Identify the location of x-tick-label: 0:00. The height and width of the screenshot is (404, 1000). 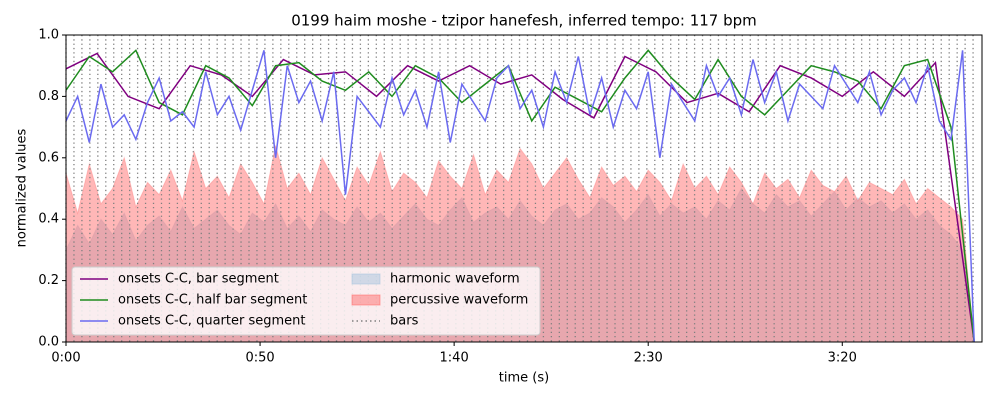
(65, 358).